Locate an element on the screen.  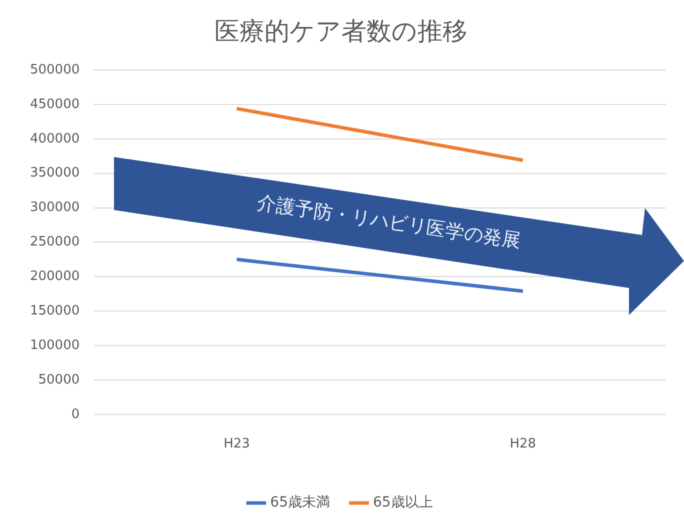
y-tick-label: 300000 is located at coordinates (55, 208).